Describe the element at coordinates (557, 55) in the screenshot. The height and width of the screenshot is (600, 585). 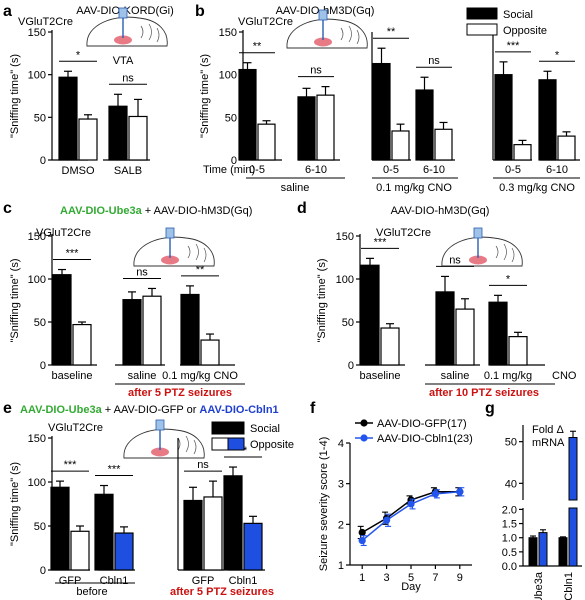
I see `significance-label: *` at that location.